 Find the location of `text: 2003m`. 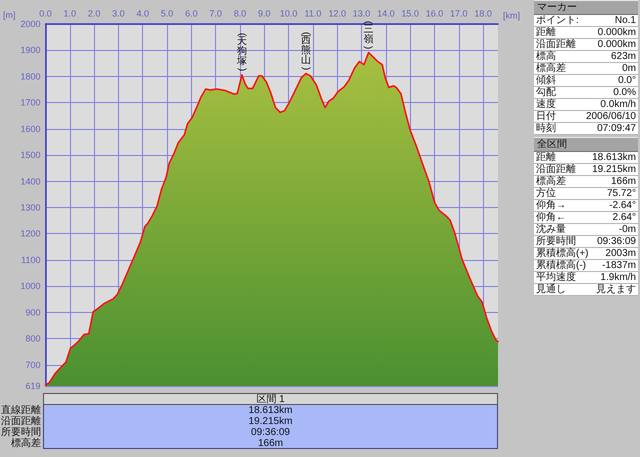

text: 2003m is located at coordinates (620, 253).